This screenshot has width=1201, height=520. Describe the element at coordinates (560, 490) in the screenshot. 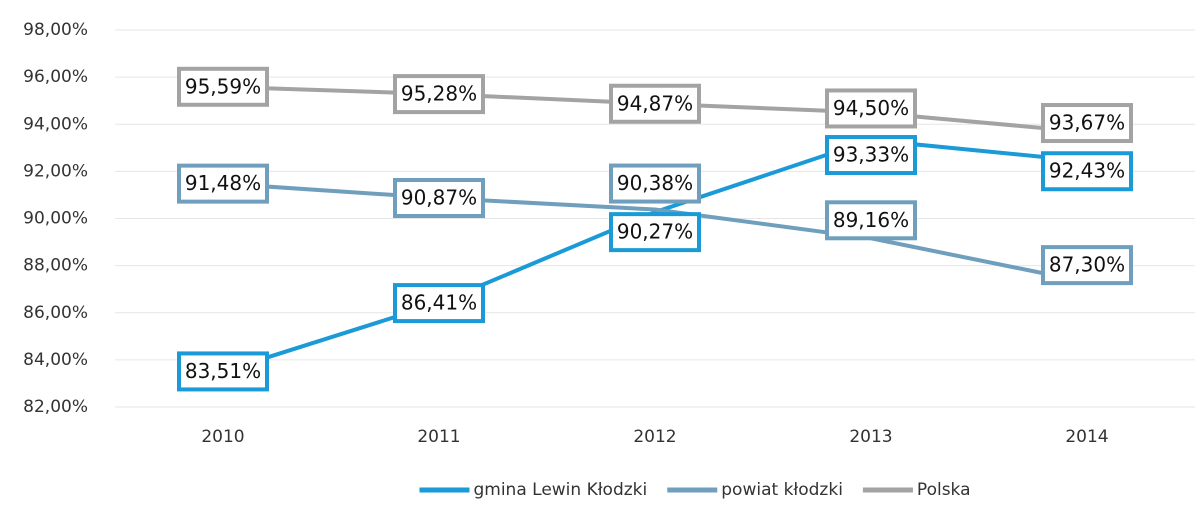

I see `legend-label: gmina Lewin Kłodzki` at that location.